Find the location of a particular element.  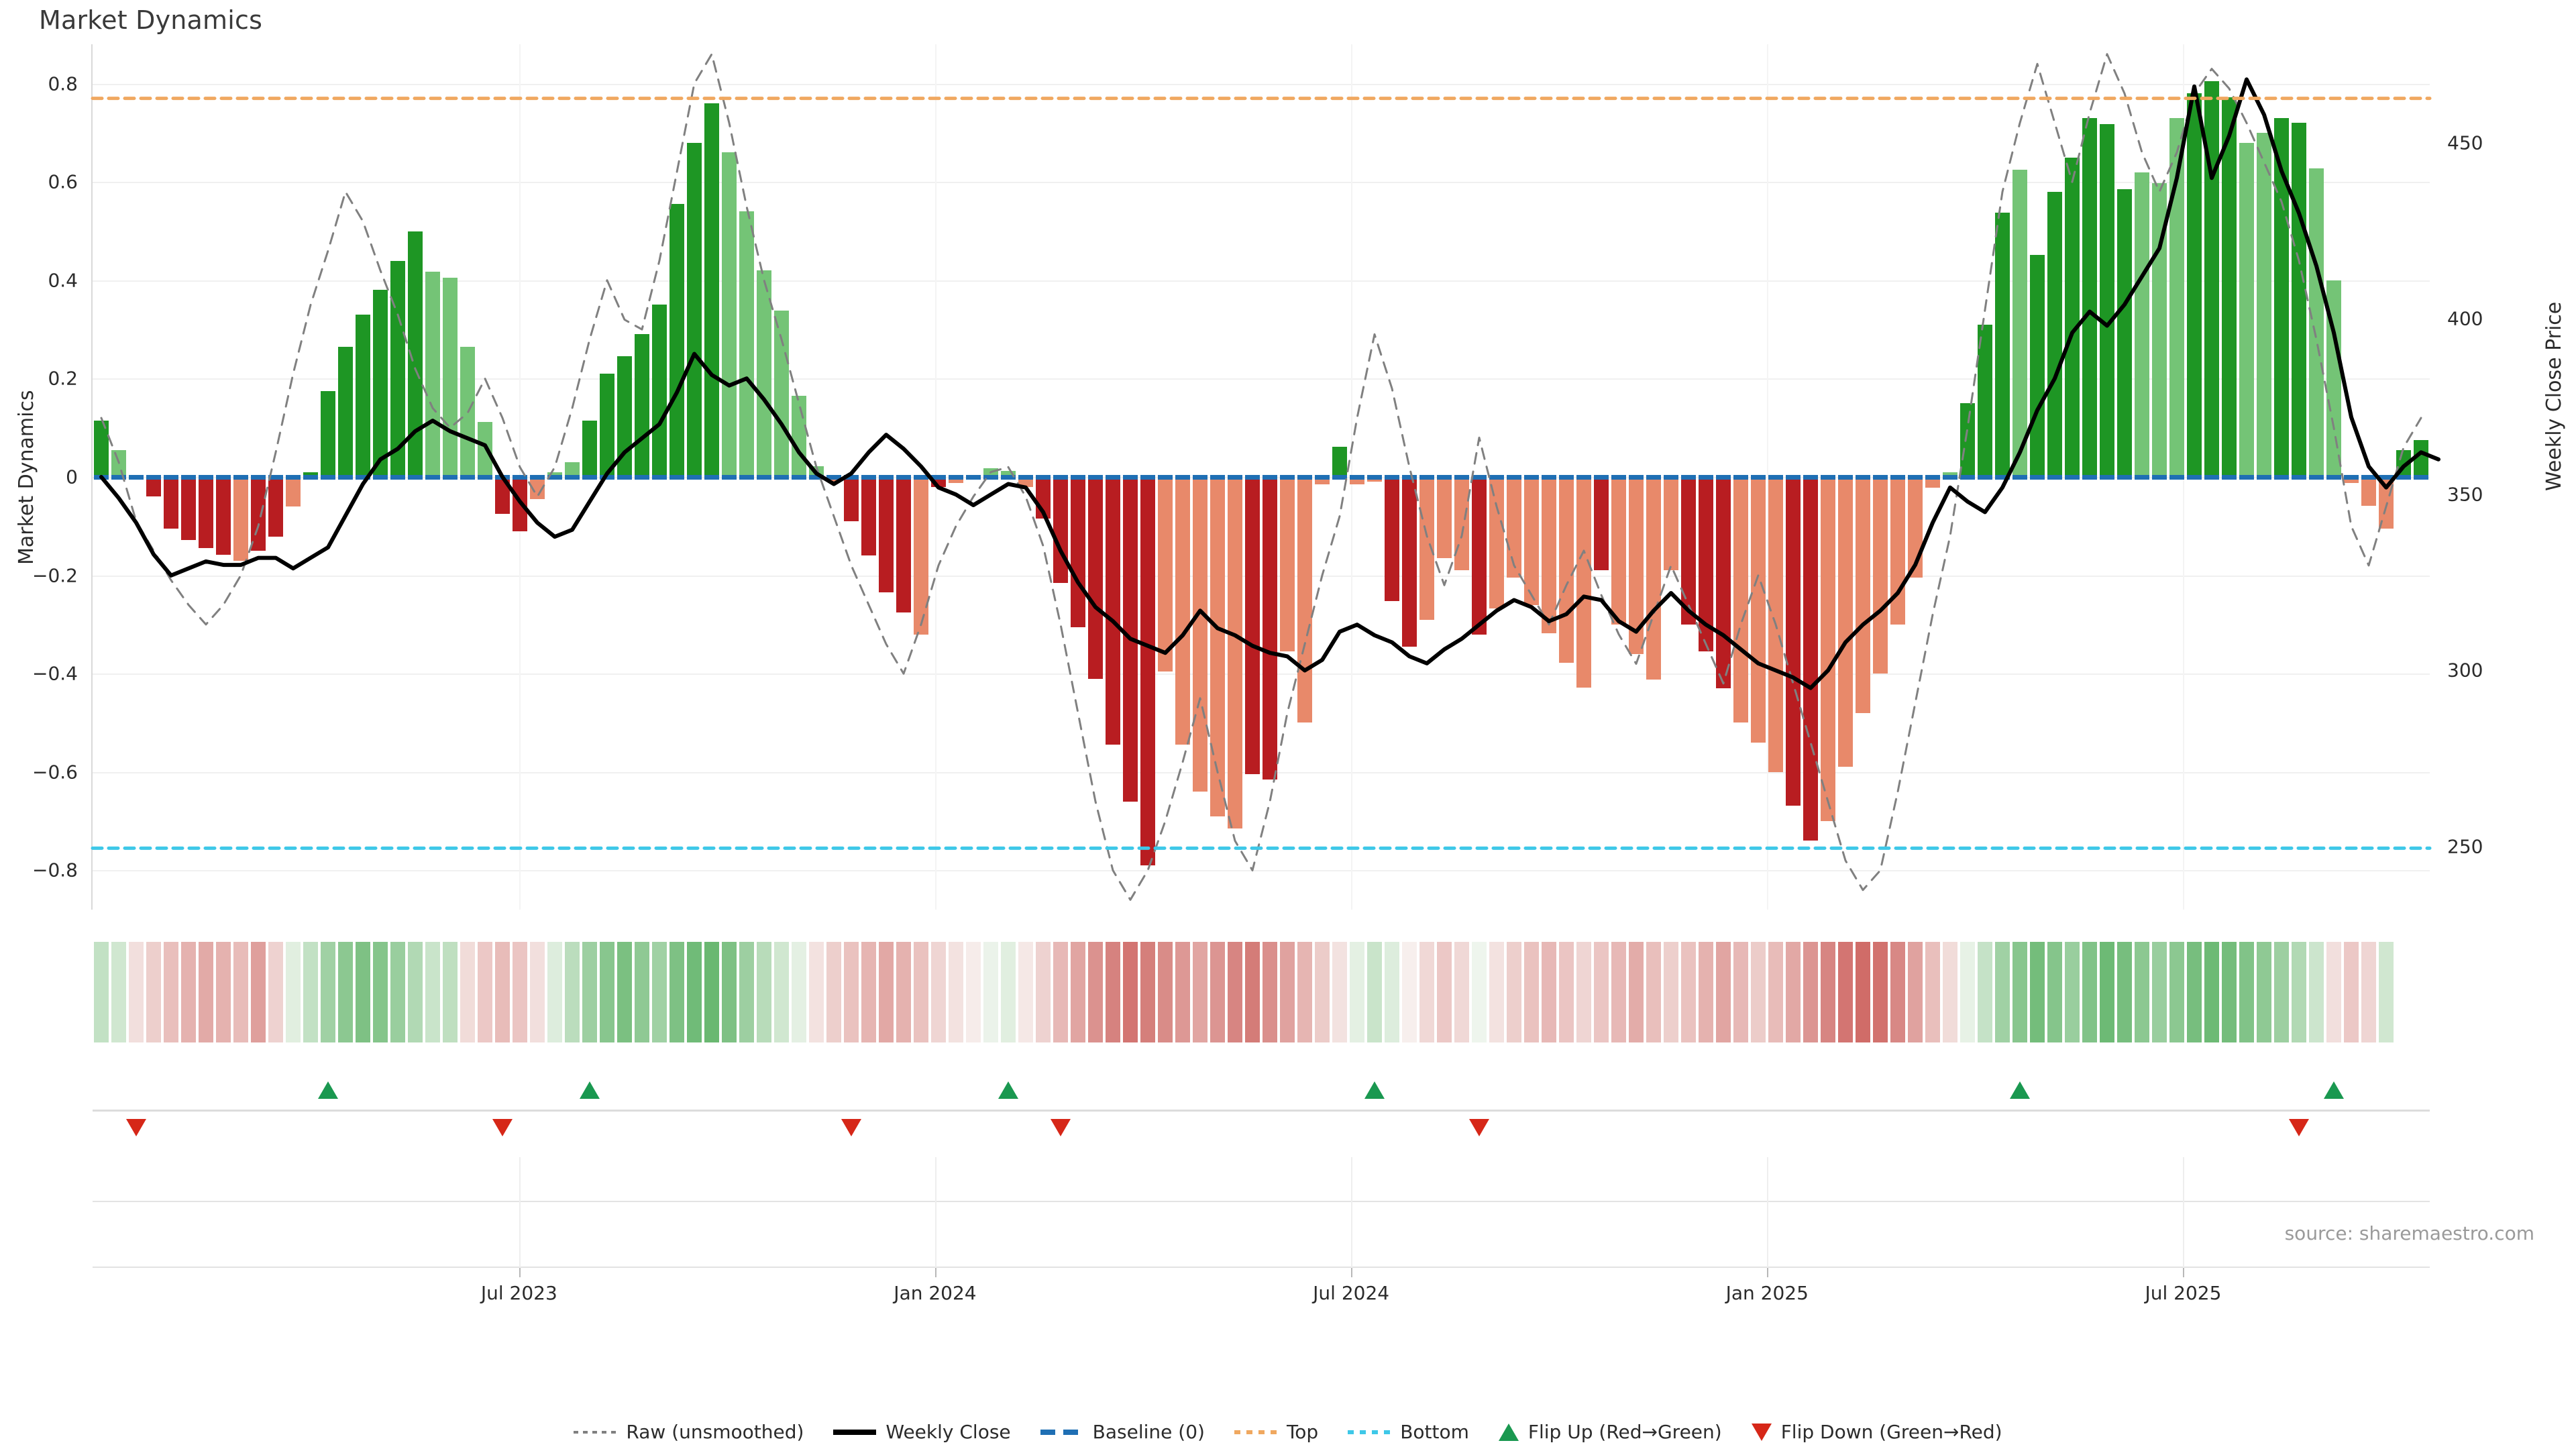

right-axis-label: Weekly Close Price is located at coordinates (2554, 396).